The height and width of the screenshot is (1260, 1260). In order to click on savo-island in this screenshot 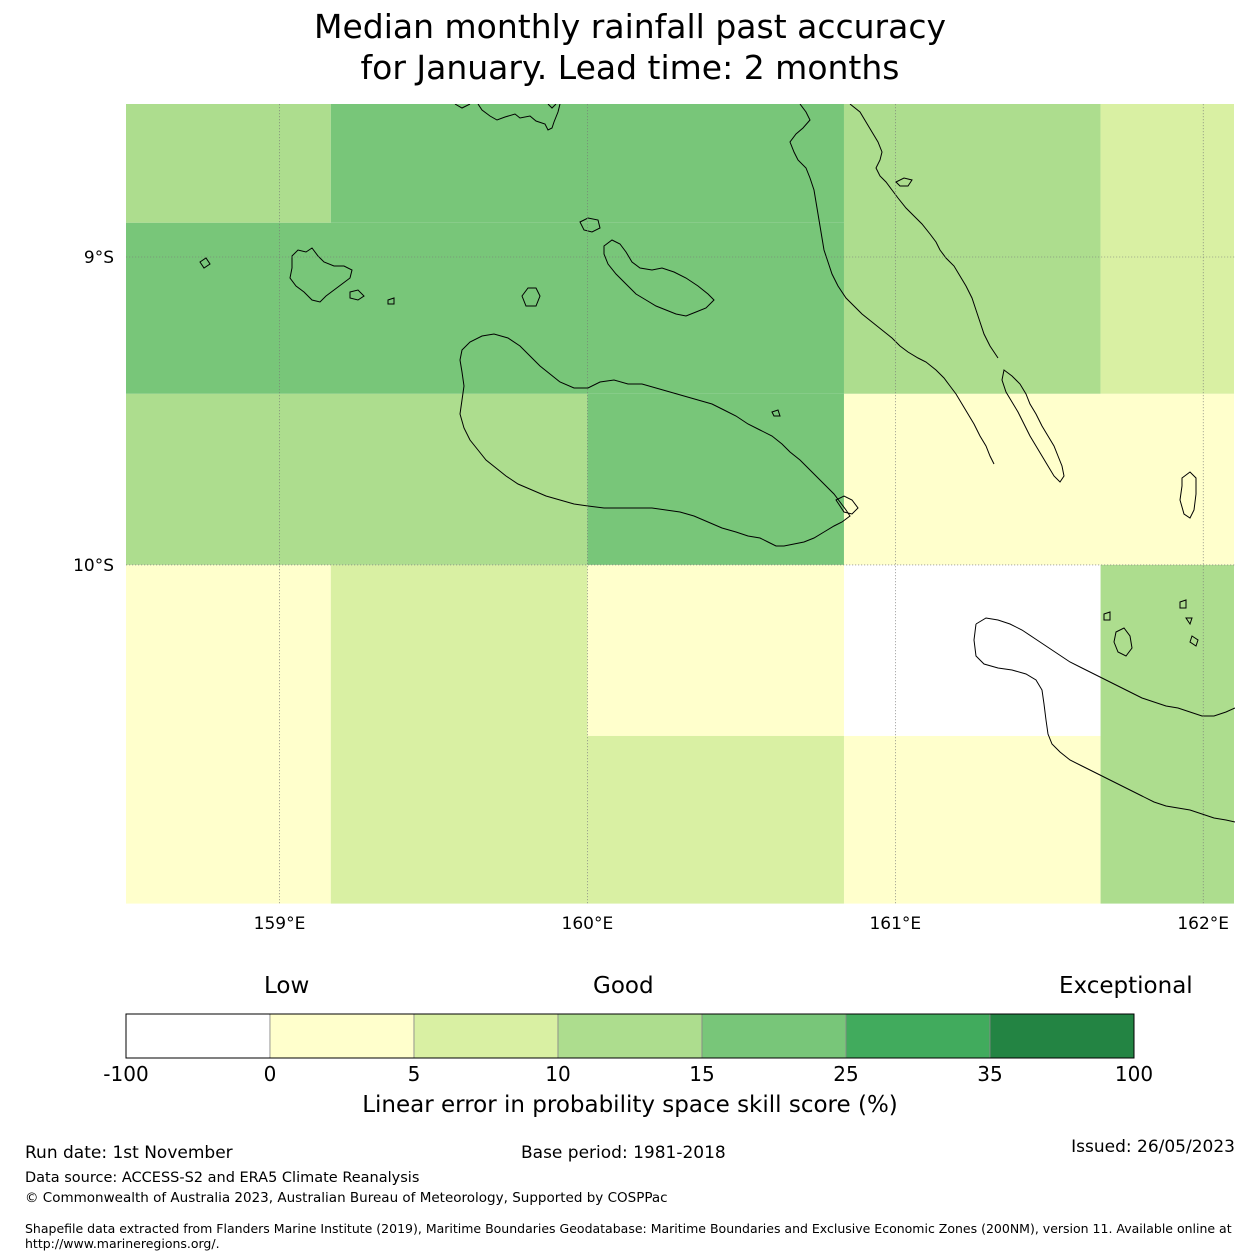, I will do `click(531, 297)`.